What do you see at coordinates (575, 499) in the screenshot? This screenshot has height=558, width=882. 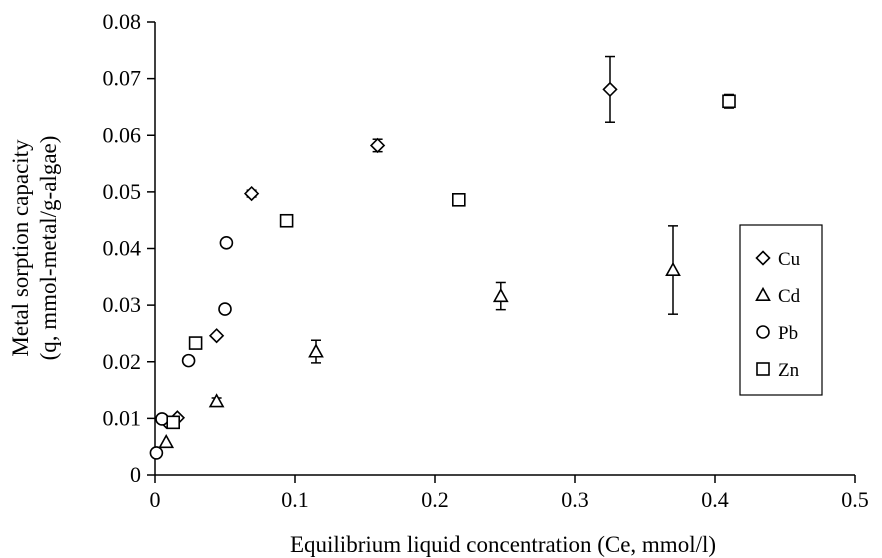 I see `x-tick-label: 0.3` at bounding box center [575, 499].